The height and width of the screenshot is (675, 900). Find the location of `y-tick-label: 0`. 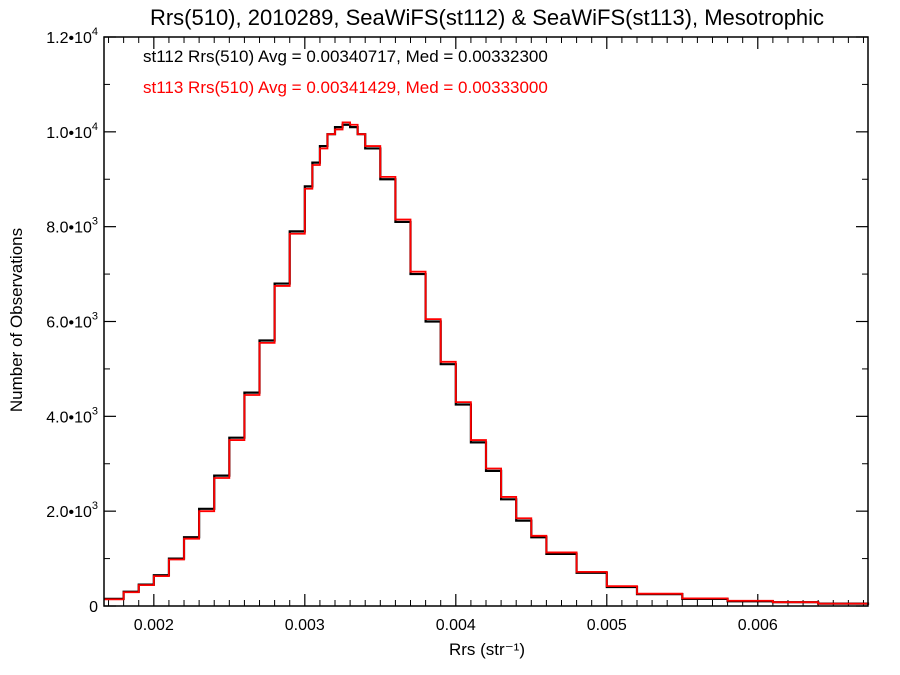

y-tick-label: 0 is located at coordinates (93, 607).